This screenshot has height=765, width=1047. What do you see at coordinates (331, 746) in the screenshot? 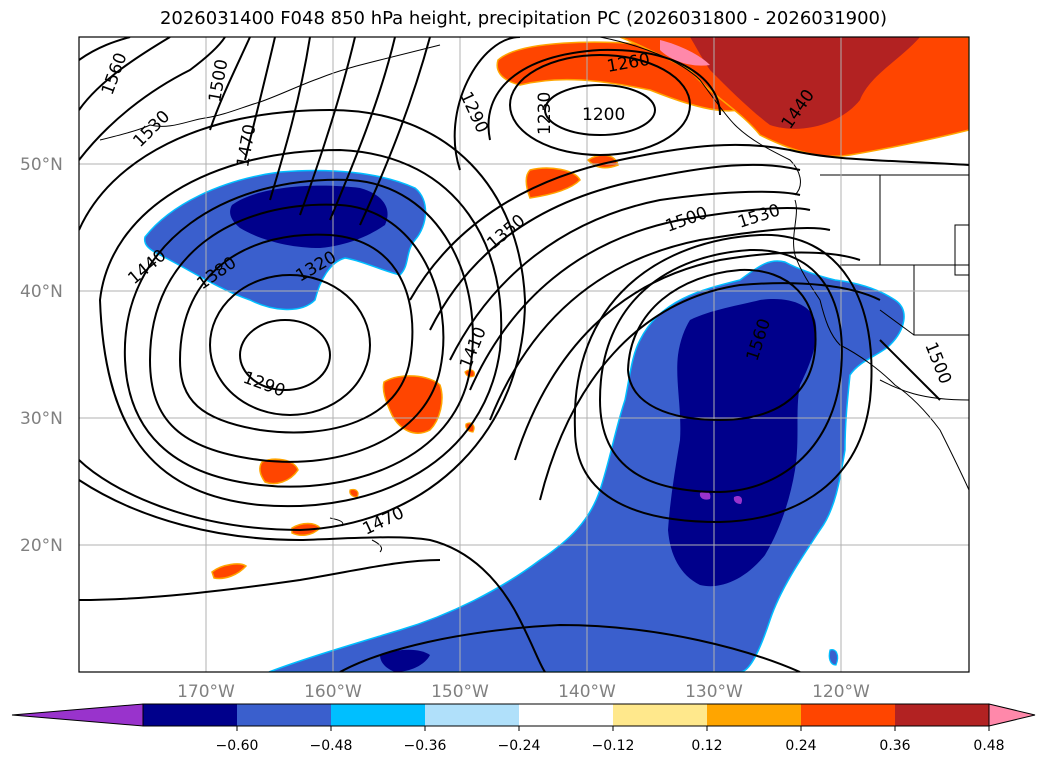
I see `colorbar-tick-label: −0.48` at bounding box center [331, 746].